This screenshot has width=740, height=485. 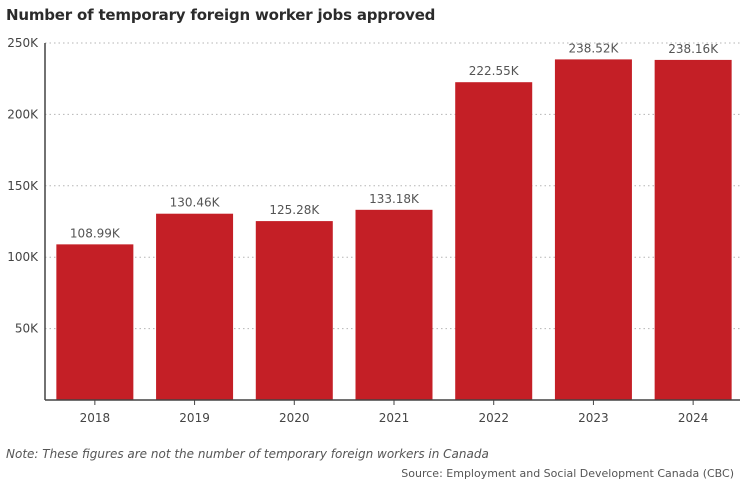 I want to click on bar-2018, so click(x=95, y=322).